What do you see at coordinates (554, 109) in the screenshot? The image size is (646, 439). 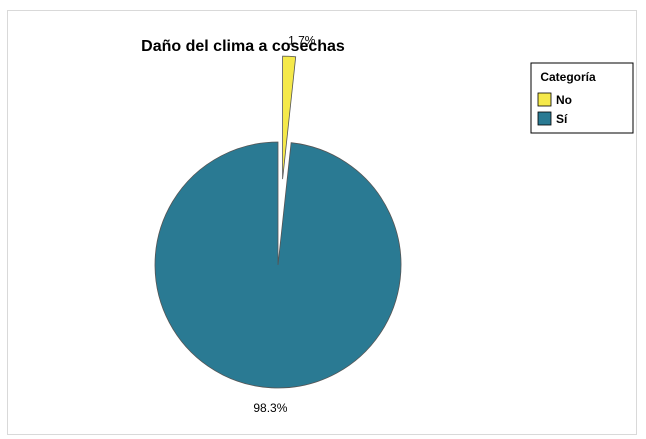 I see `legend-items: No Sí` at bounding box center [554, 109].